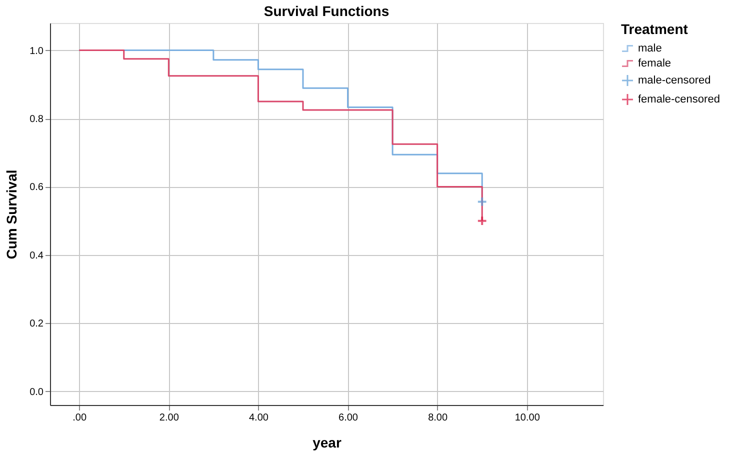 This screenshot has height=460, width=730. What do you see at coordinates (654, 29) in the screenshot?
I see `legend-title: Treatment` at bounding box center [654, 29].